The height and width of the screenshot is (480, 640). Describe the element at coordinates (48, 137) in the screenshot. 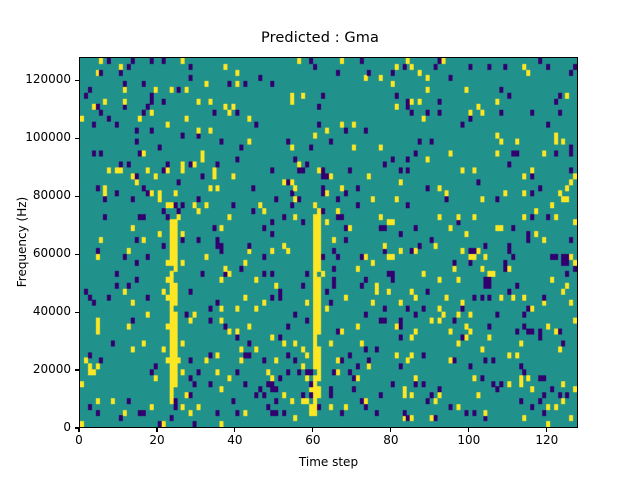

I see `y-tick-label: 100000` at that location.